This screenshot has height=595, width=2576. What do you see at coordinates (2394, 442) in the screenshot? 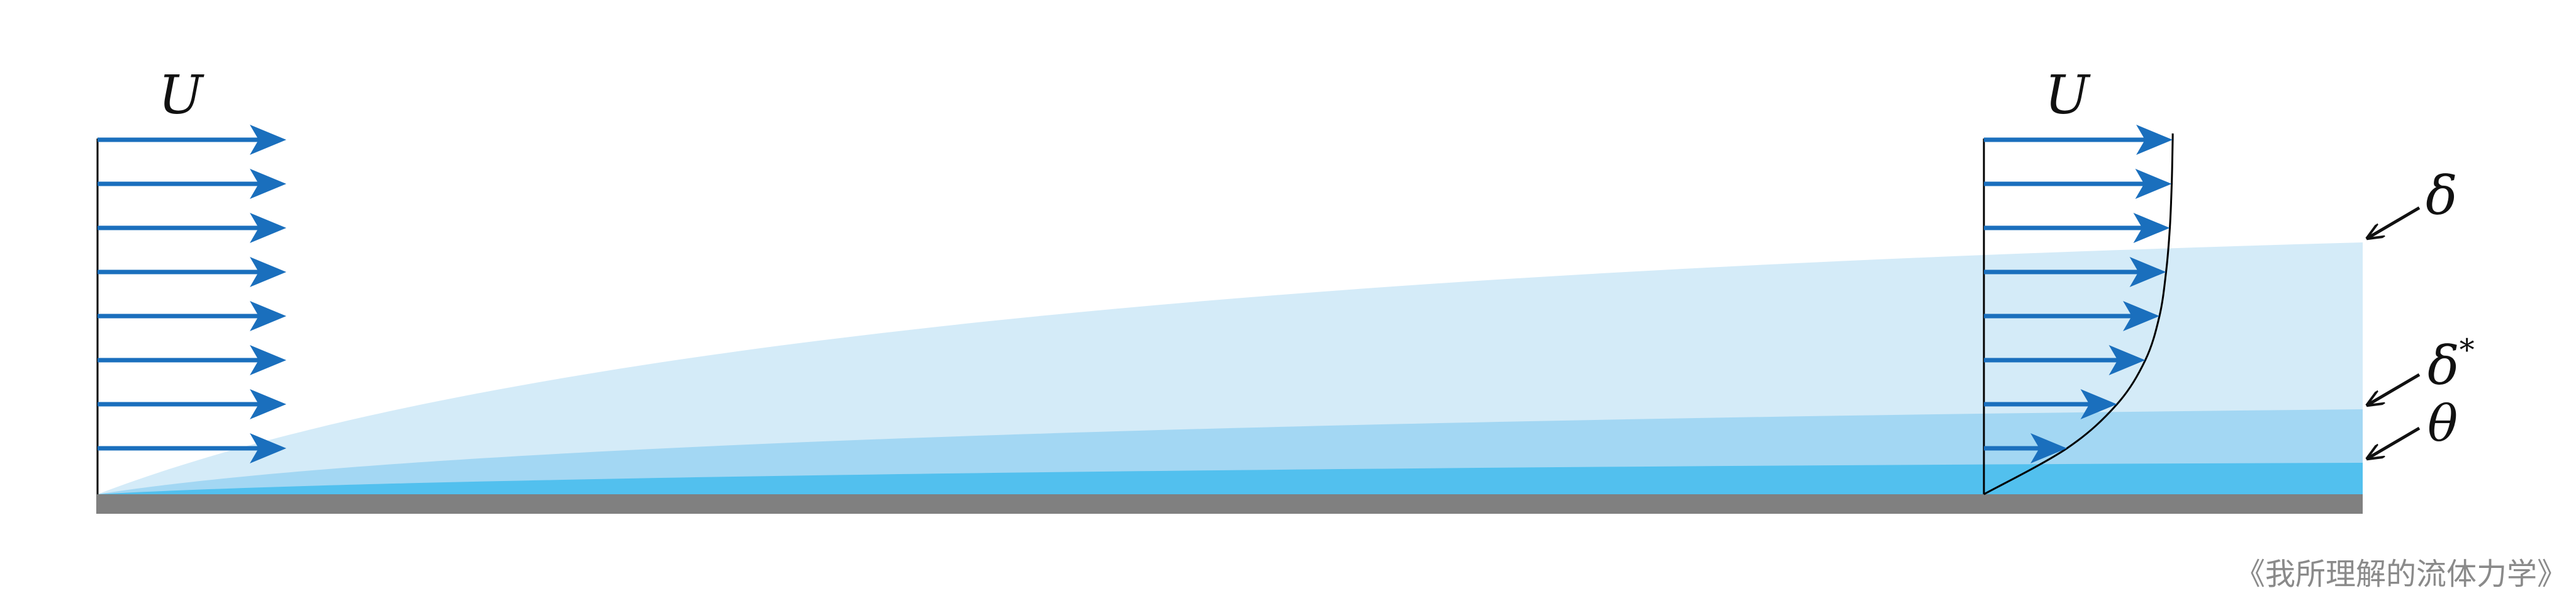
I see `momentum-pointer-arrow` at bounding box center [2394, 442].